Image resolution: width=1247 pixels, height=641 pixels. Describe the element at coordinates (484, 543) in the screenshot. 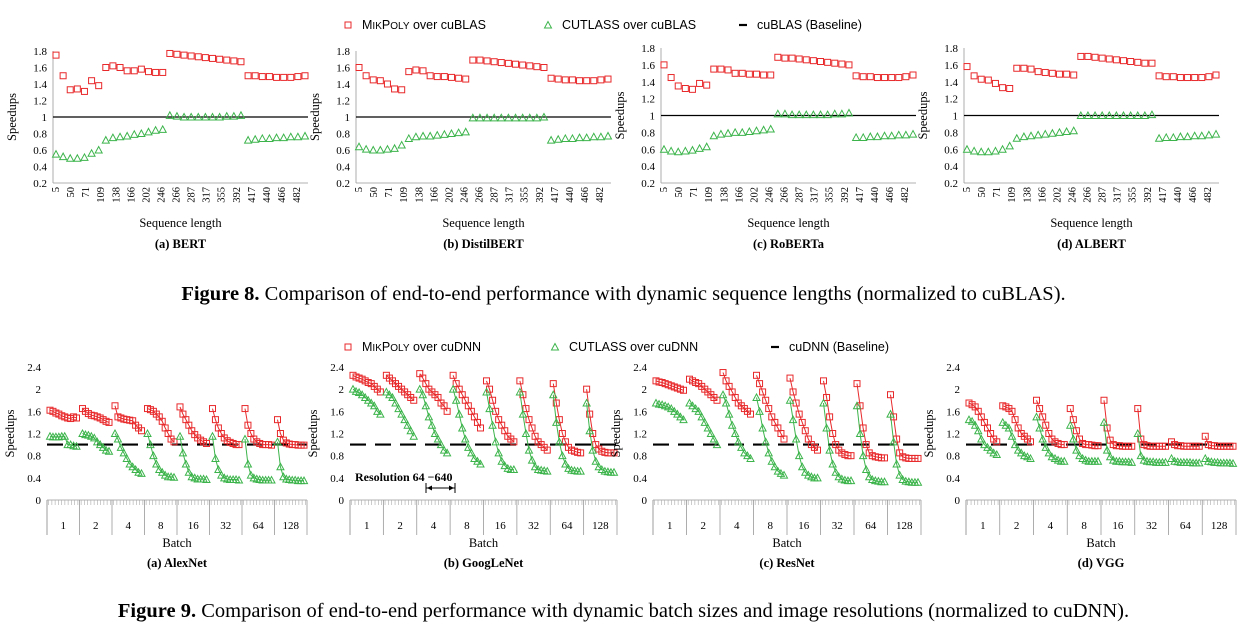

I see `x-axis-label: Batch` at that location.